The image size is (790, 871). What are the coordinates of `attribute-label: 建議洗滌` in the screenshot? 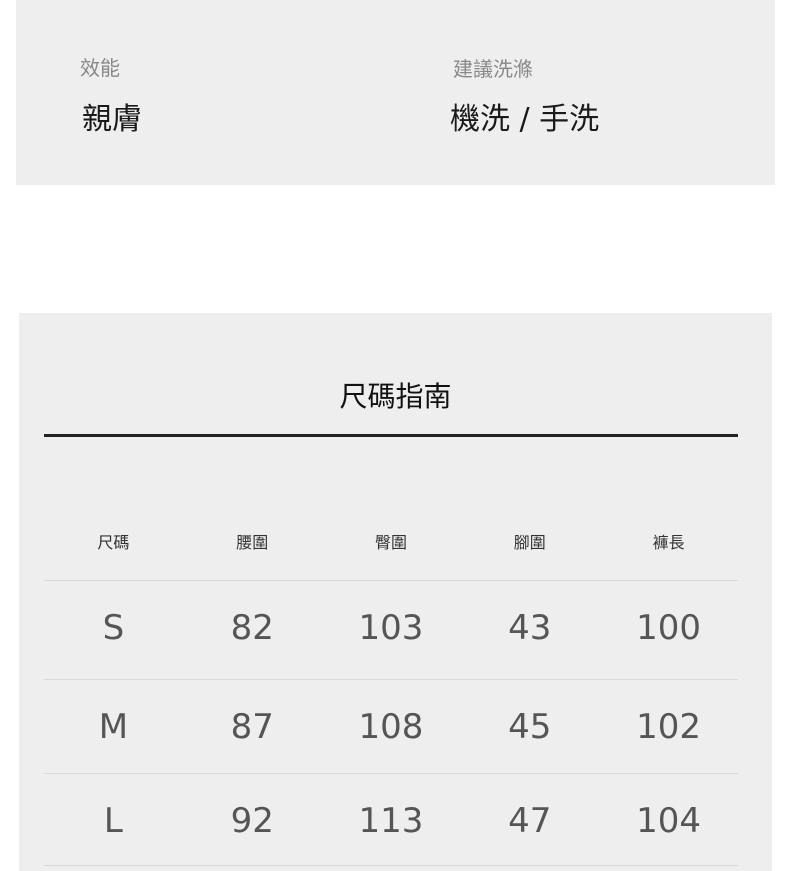 It's located at (493, 69).